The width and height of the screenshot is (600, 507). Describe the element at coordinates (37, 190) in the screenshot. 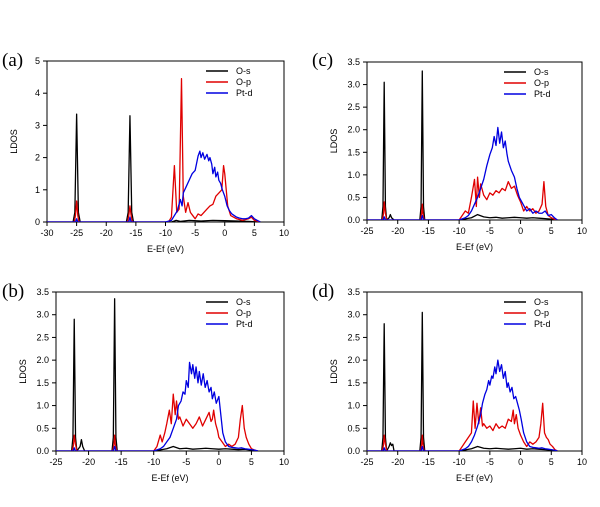

I see `y-tick-label: 1` at that location.